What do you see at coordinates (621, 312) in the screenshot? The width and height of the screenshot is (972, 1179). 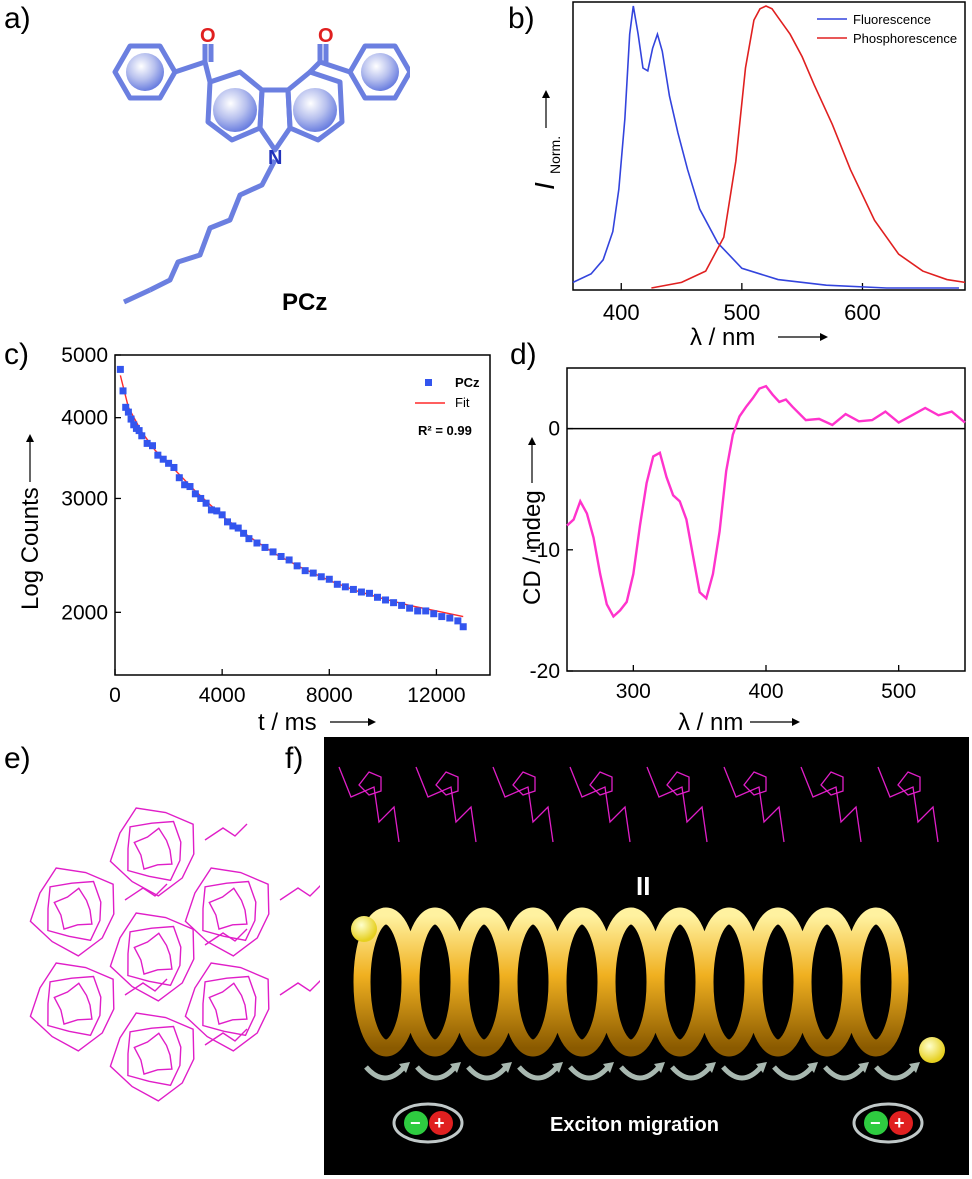 I see `x-tick-label: 400` at bounding box center [621, 312].